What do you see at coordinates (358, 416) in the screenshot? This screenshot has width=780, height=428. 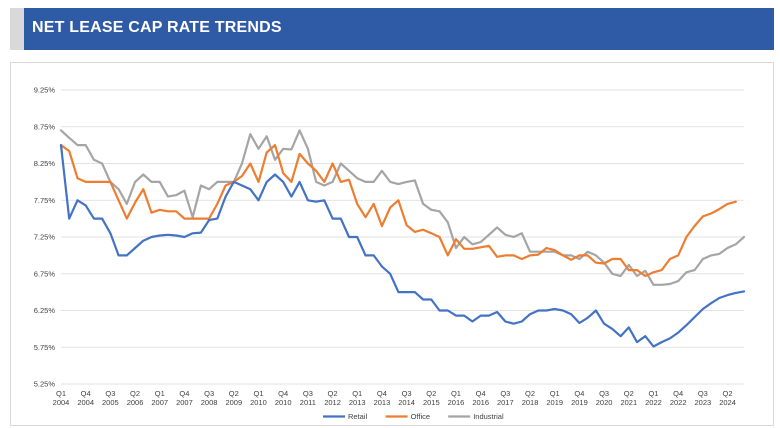 I see `legend-label-retail: Retail` at bounding box center [358, 416].